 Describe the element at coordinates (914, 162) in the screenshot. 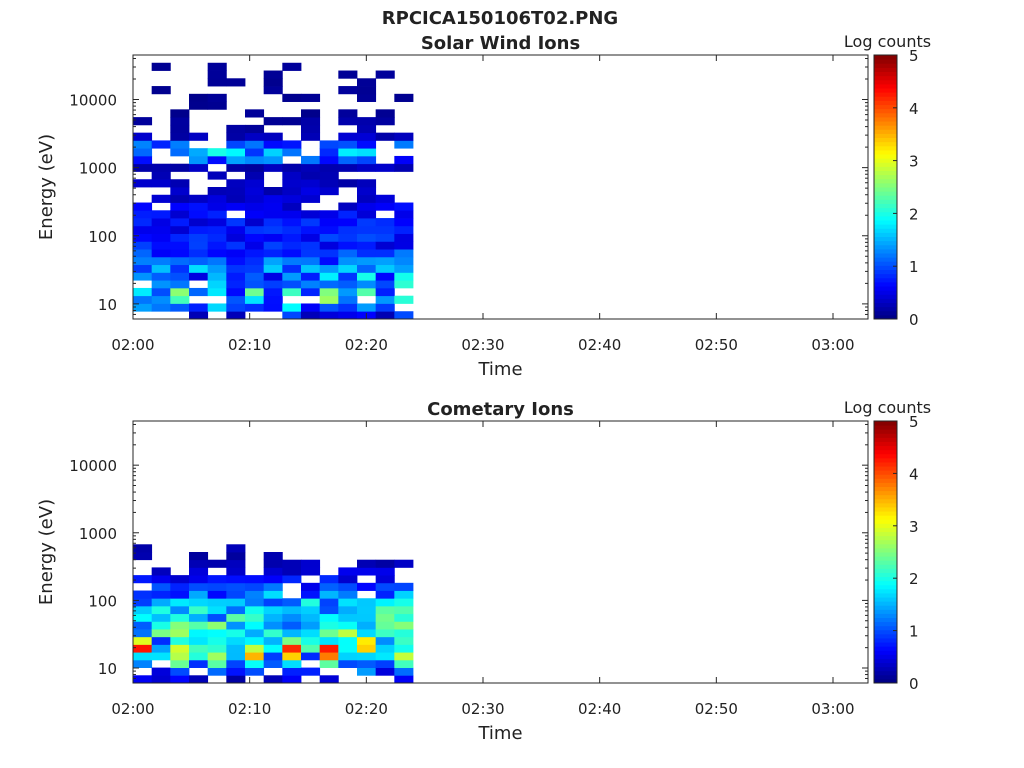

I see `colorbar-tick-label: 3` at that location.